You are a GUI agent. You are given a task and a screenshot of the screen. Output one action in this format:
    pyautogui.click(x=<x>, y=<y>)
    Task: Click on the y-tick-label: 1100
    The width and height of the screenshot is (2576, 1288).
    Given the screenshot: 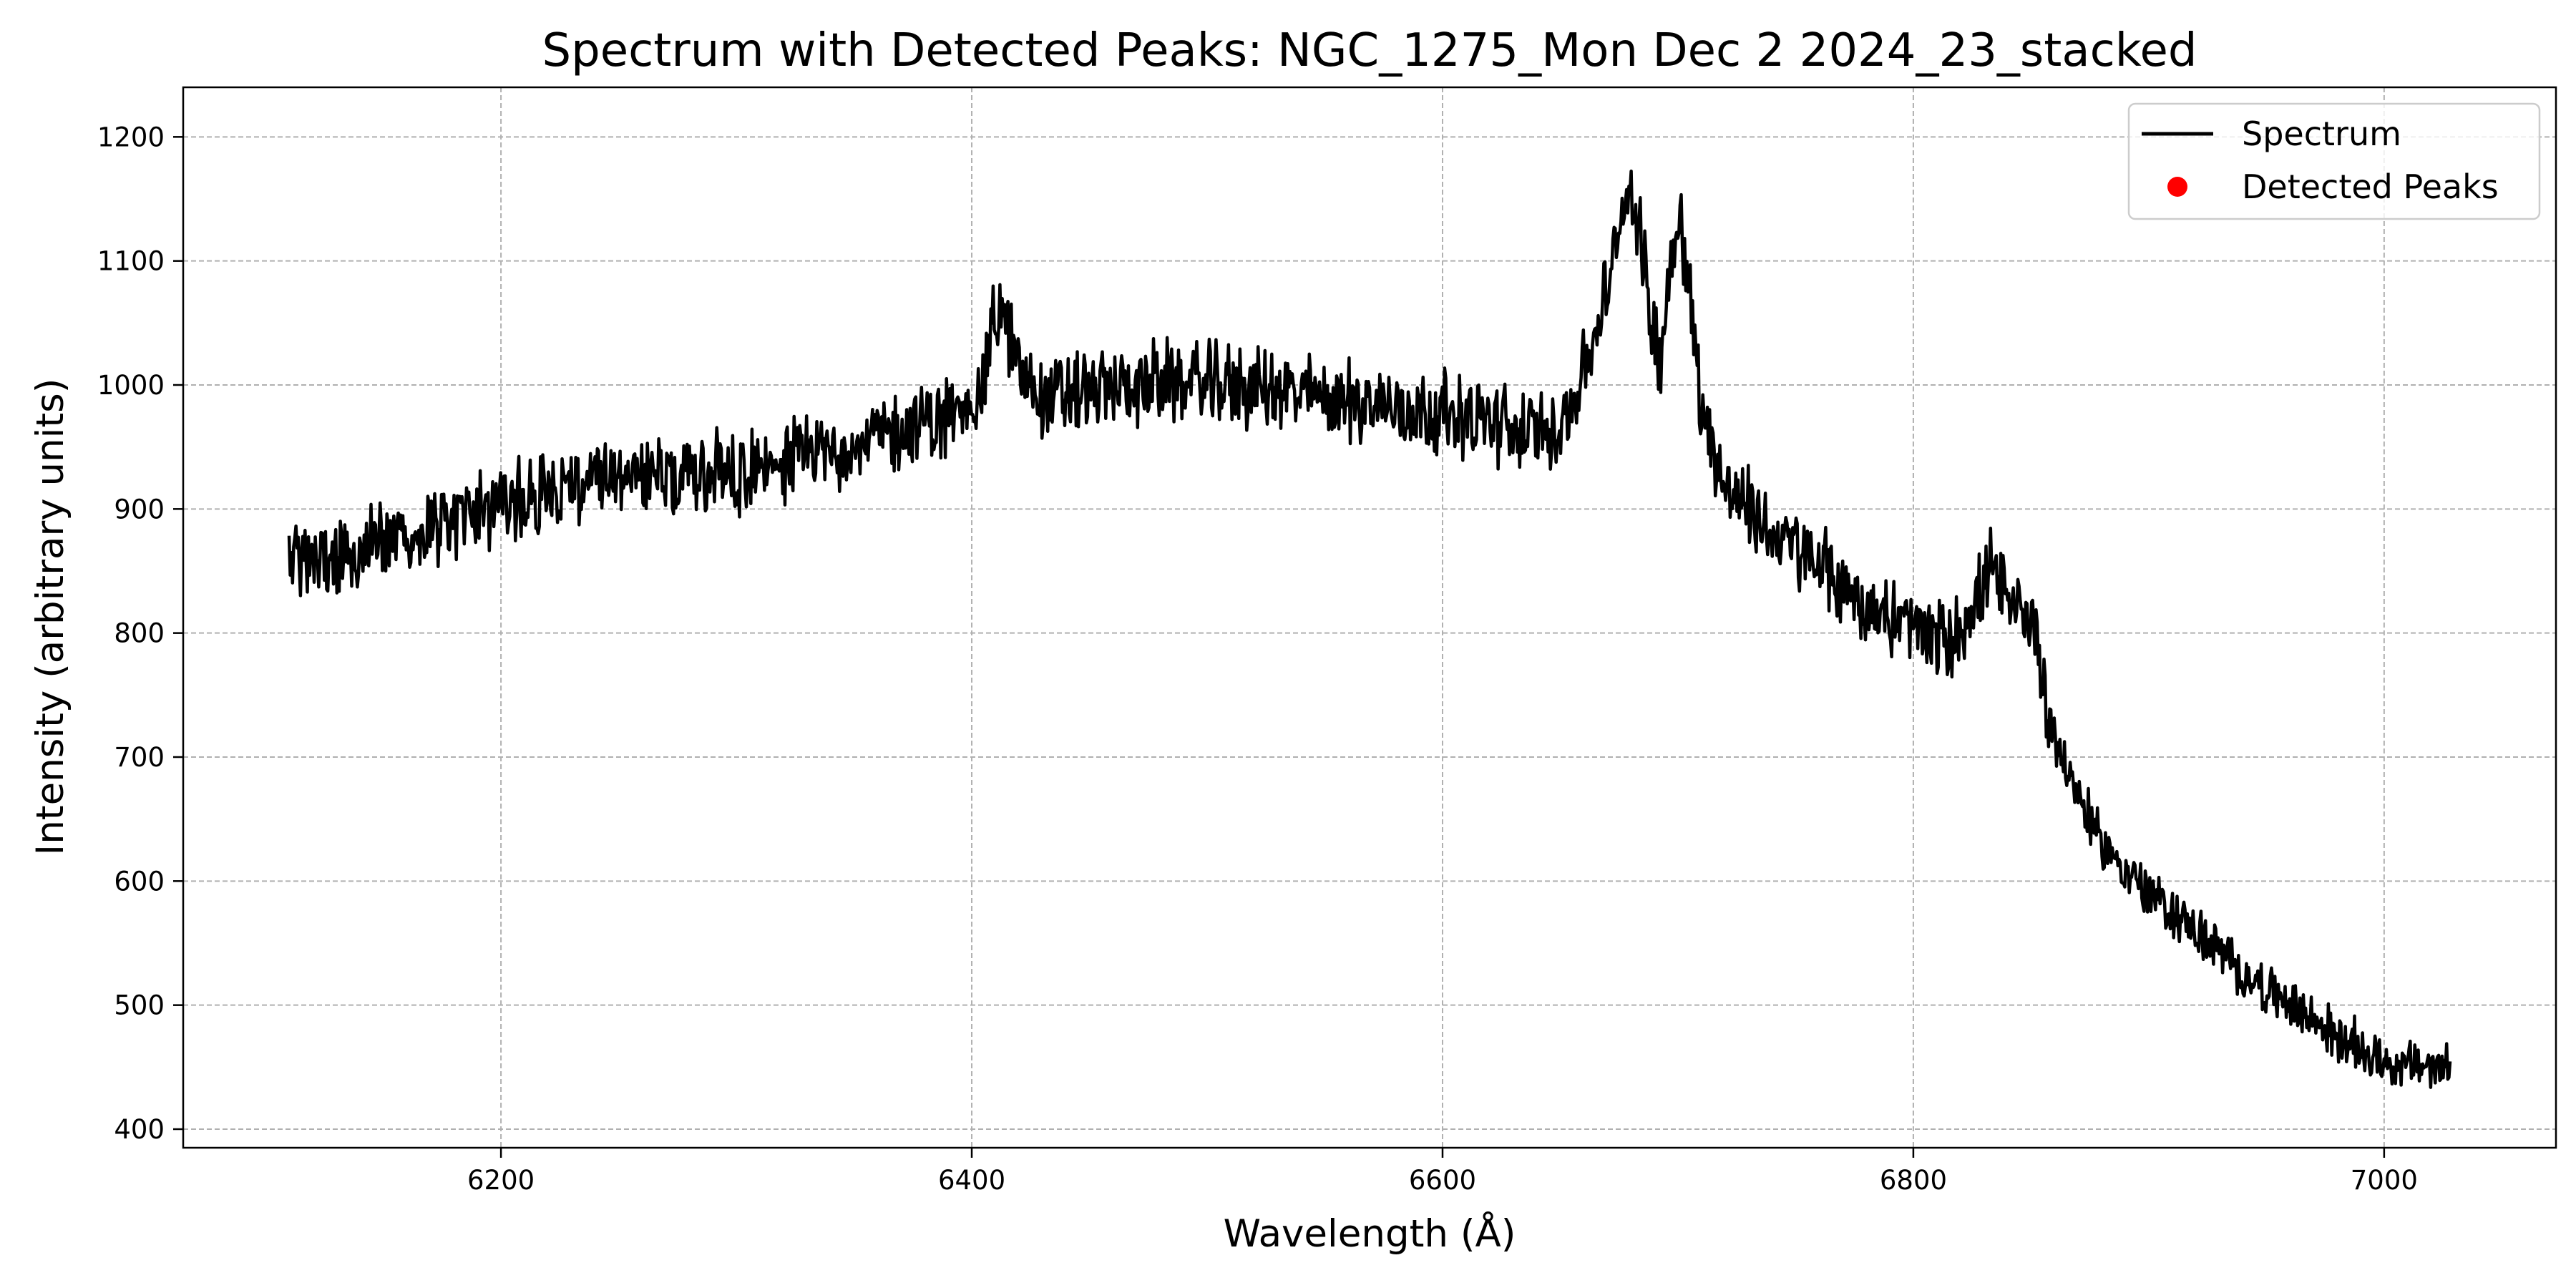 What is the action you would take?
    pyautogui.click(x=131, y=261)
    